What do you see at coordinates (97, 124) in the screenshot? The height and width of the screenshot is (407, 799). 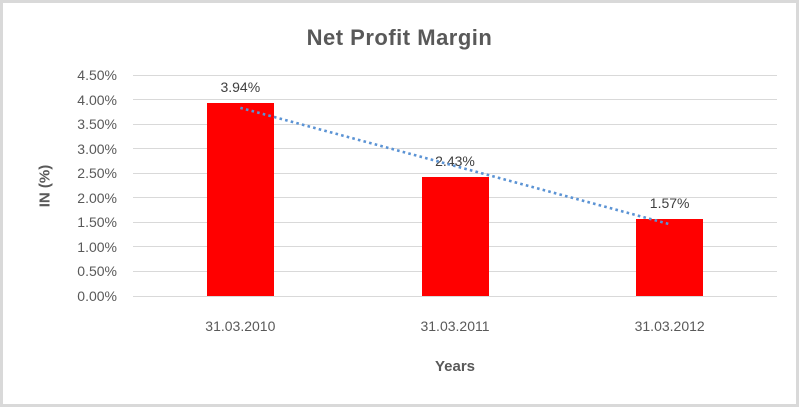 I see `y-tick-label: 3.50%` at bounding box center [97, 124].